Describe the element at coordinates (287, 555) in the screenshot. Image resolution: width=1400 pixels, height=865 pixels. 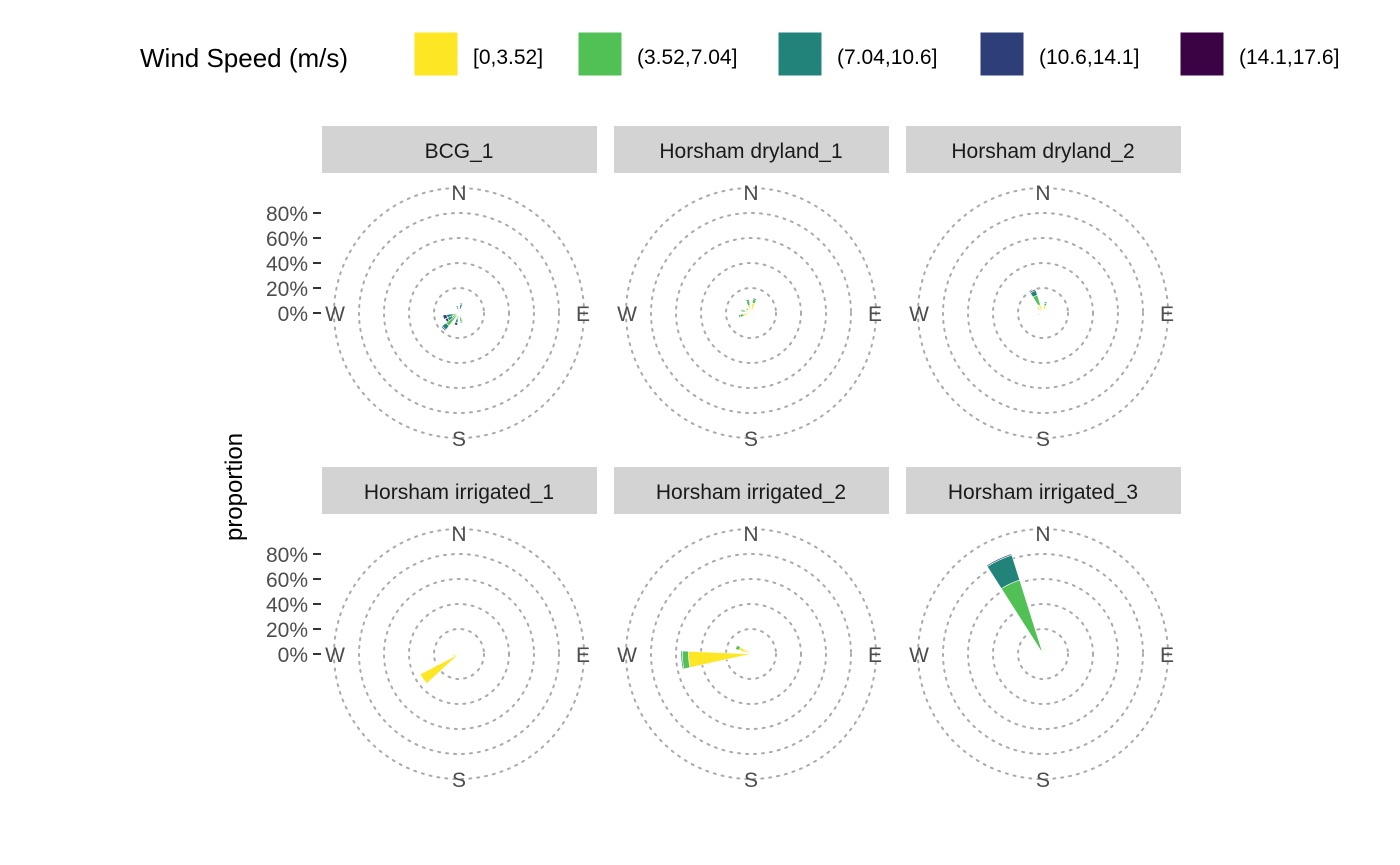
I see `radial-tick-label: 80%` at that location.